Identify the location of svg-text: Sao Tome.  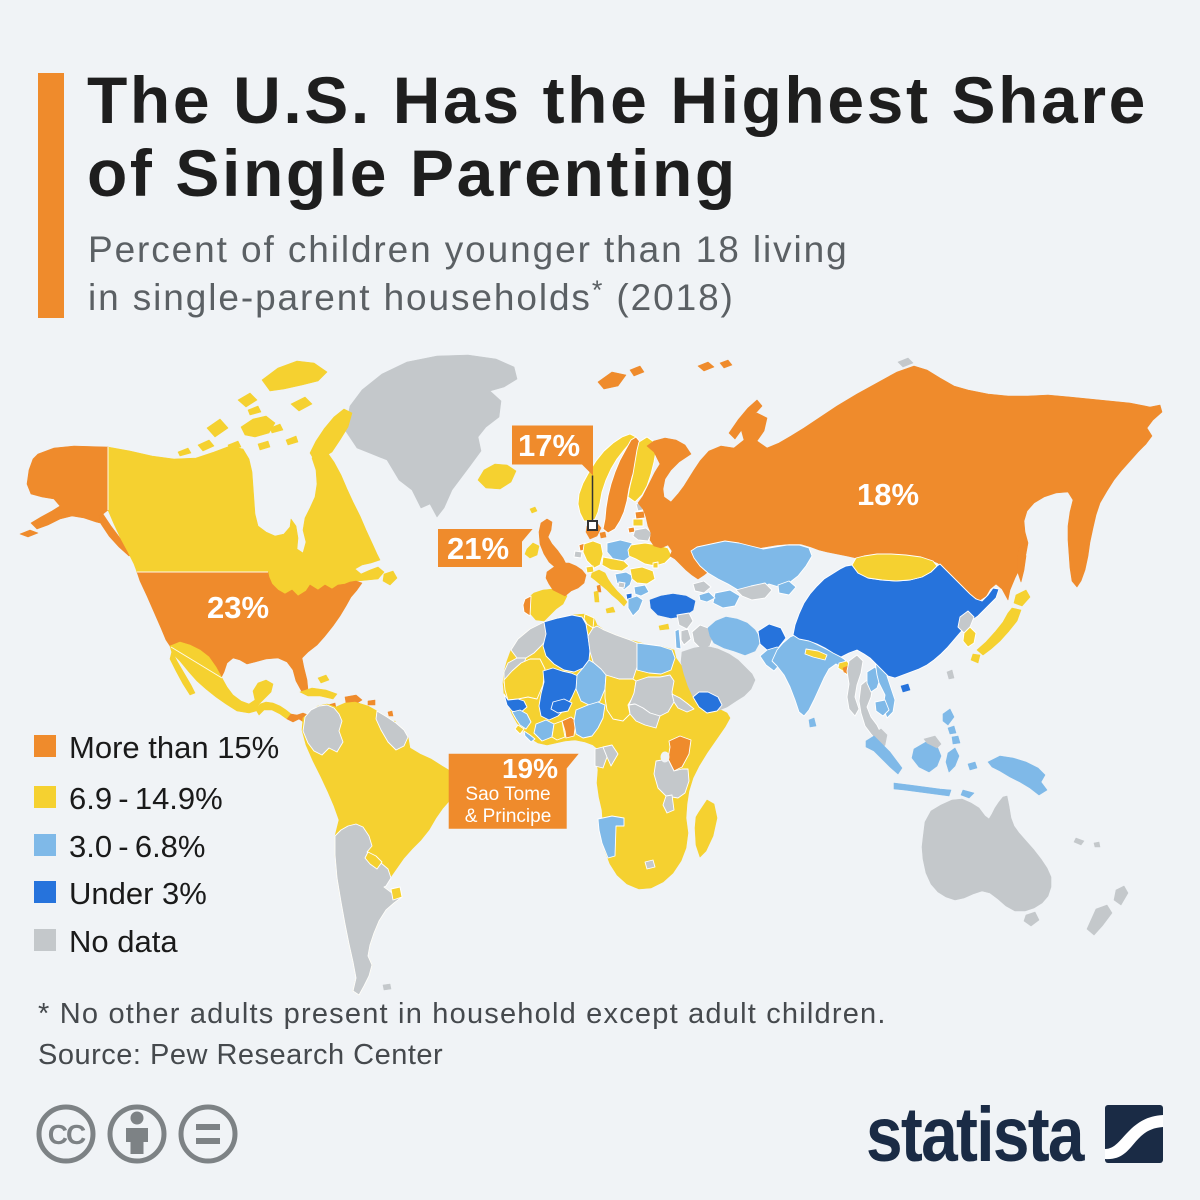
(507, 794).